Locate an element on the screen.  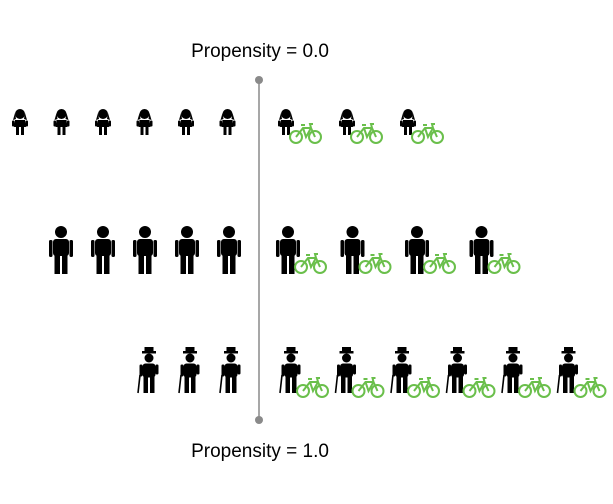
row-elderly is located at coordinates (372, 372).